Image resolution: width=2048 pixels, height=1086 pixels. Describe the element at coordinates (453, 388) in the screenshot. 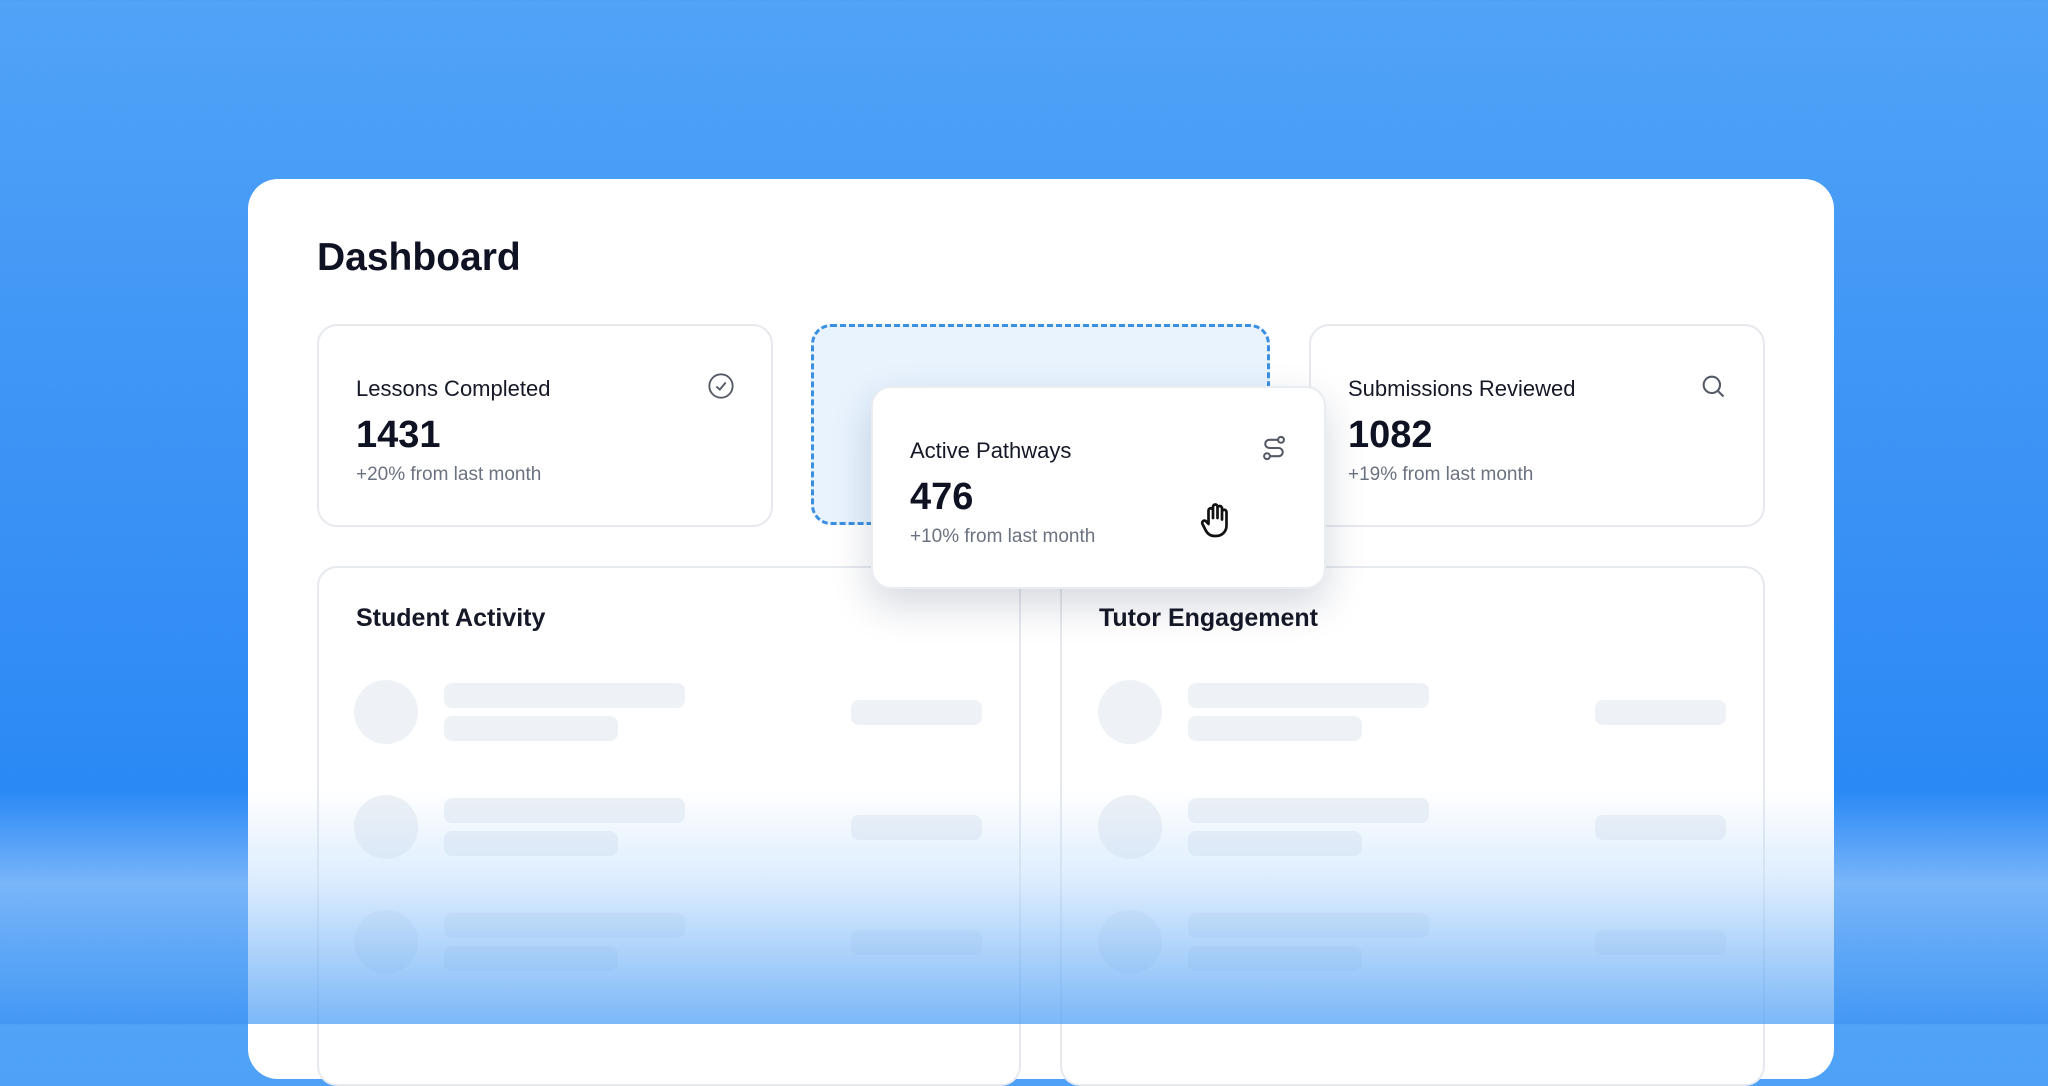

I see `stat-label: Lessons Completed` at that location.